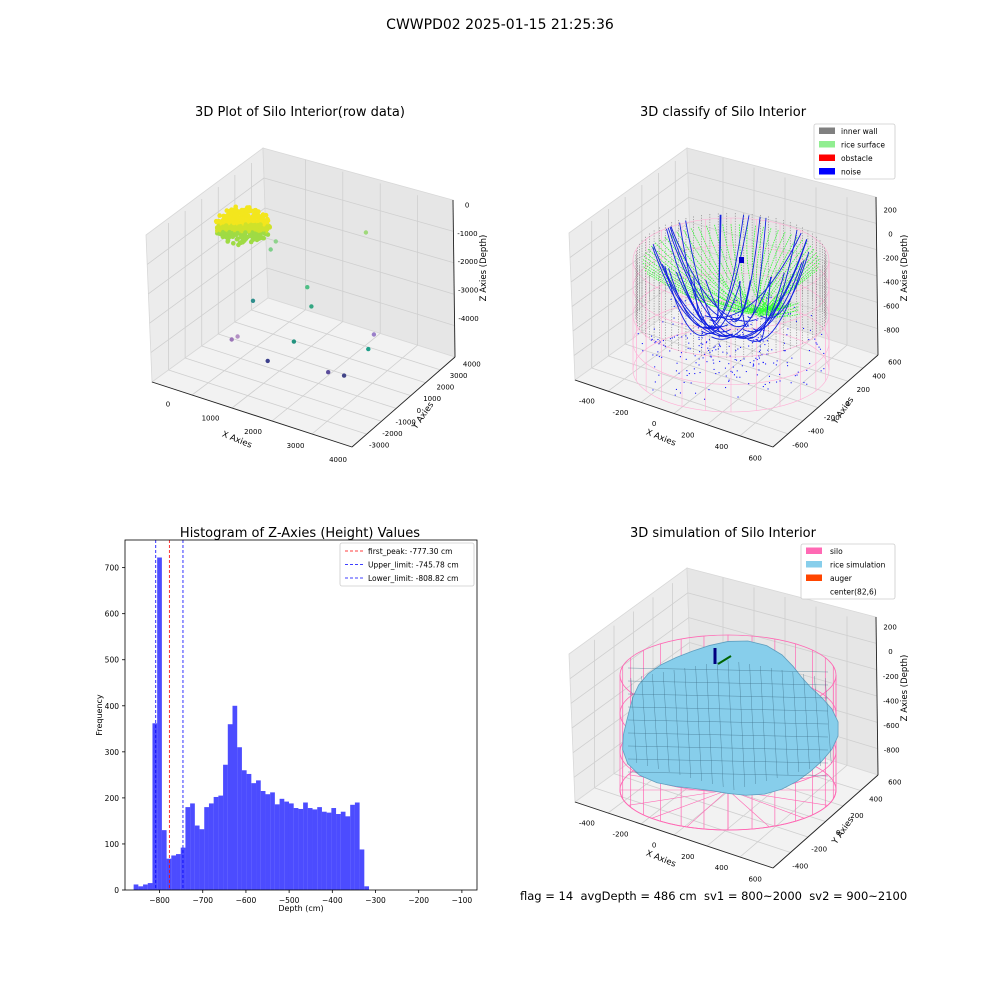 This screenshot has width=1000, height=1000. What do you see at coordinates (112, 798) in the screenshot?
I see `y-tick-label: 200` at bounding box center [112, 798].